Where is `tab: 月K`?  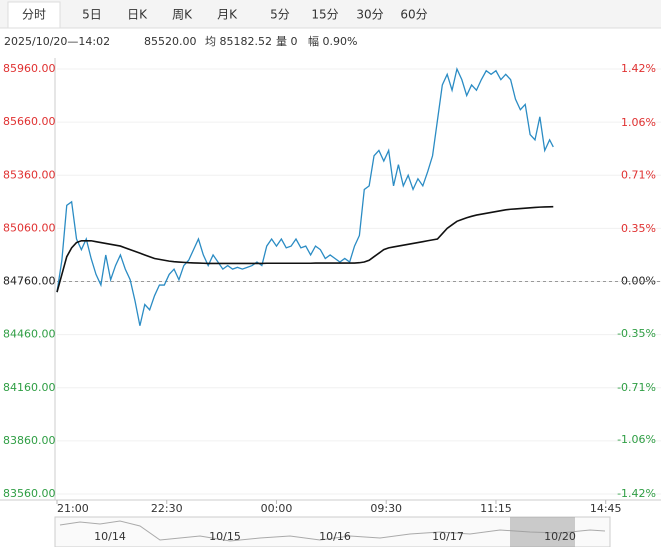 tab: 月K is located at coordinates (227, 15).